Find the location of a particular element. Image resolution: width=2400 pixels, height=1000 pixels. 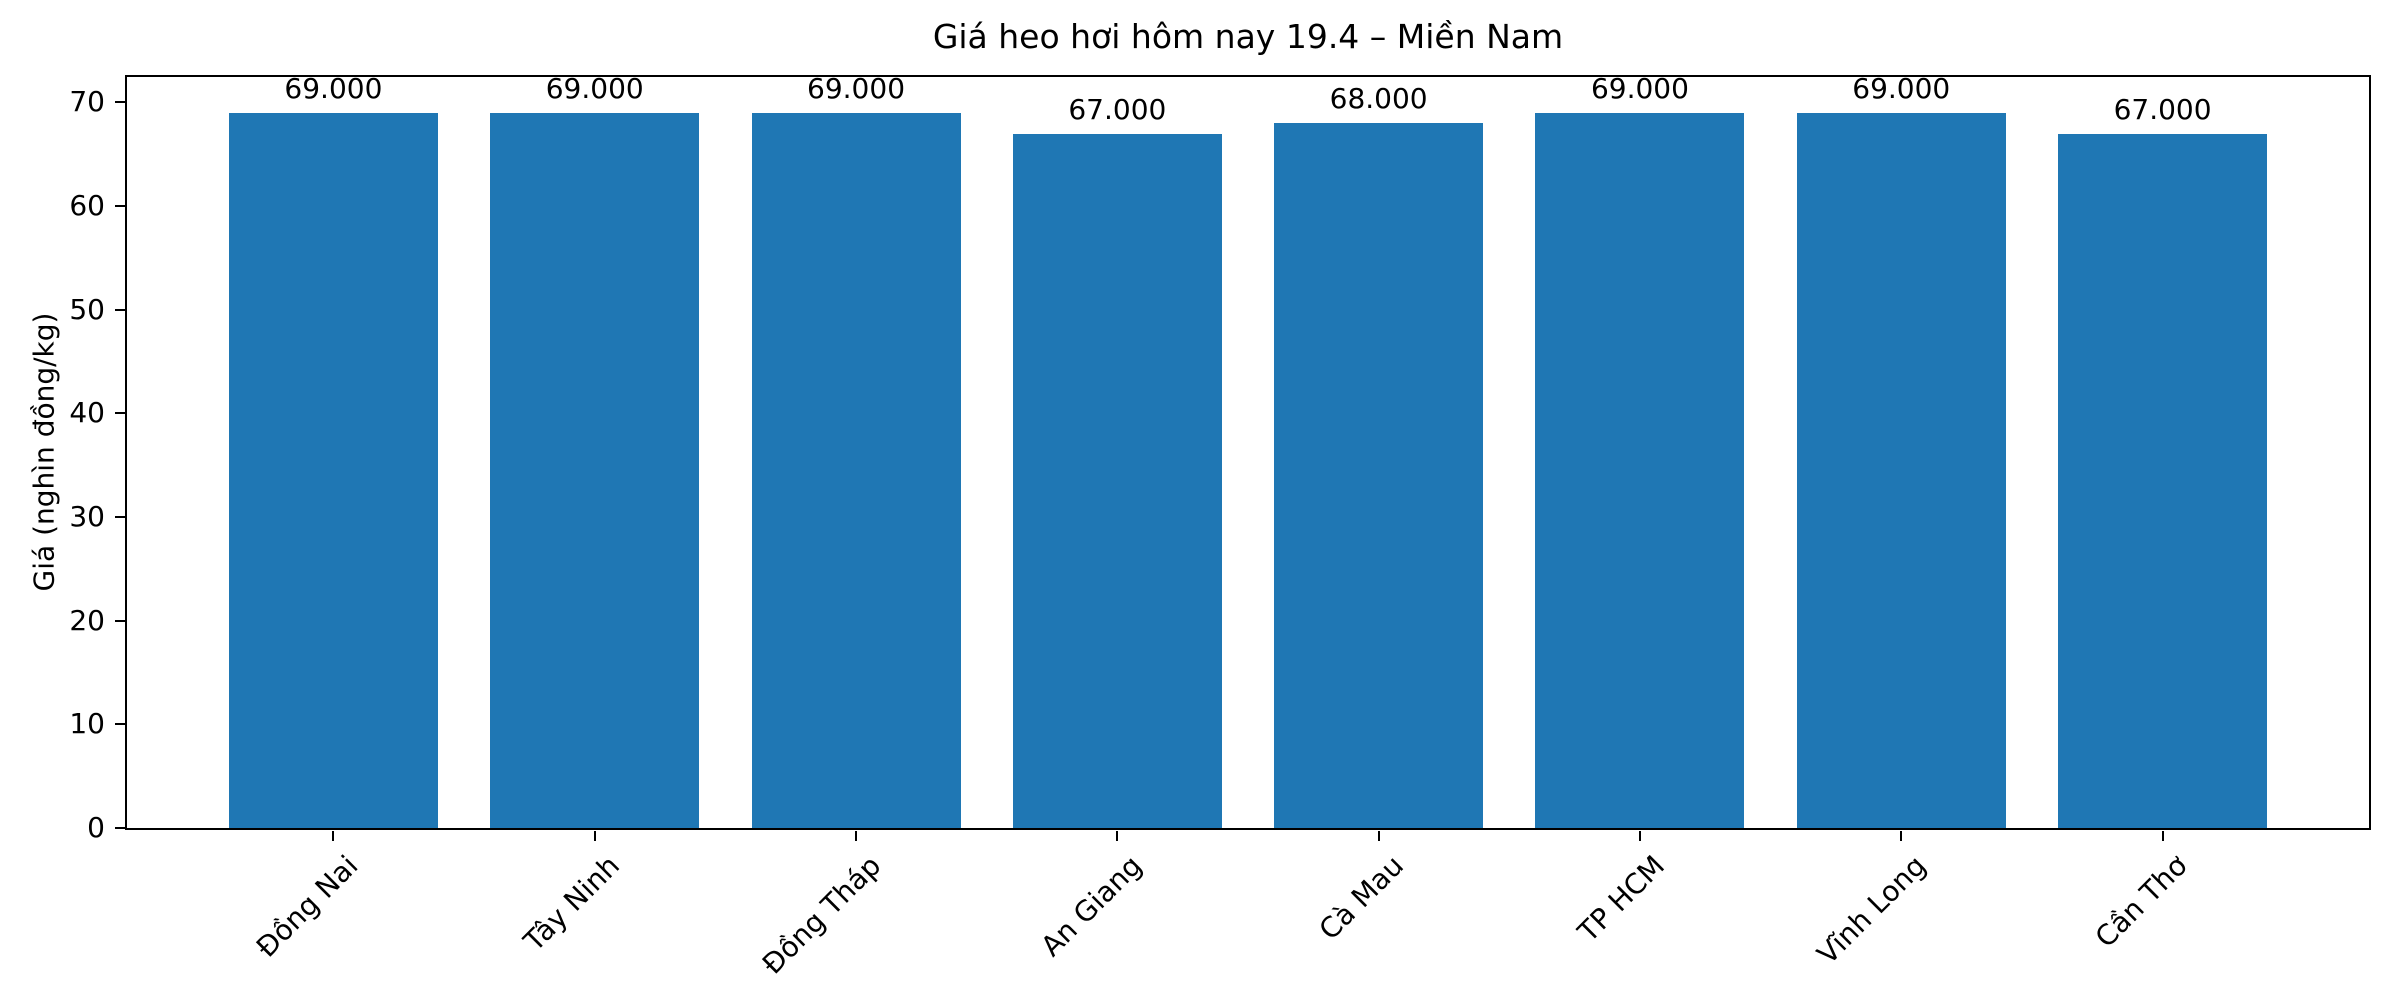

y-tick-label-4: 40 is located at coordinates (87, 413).